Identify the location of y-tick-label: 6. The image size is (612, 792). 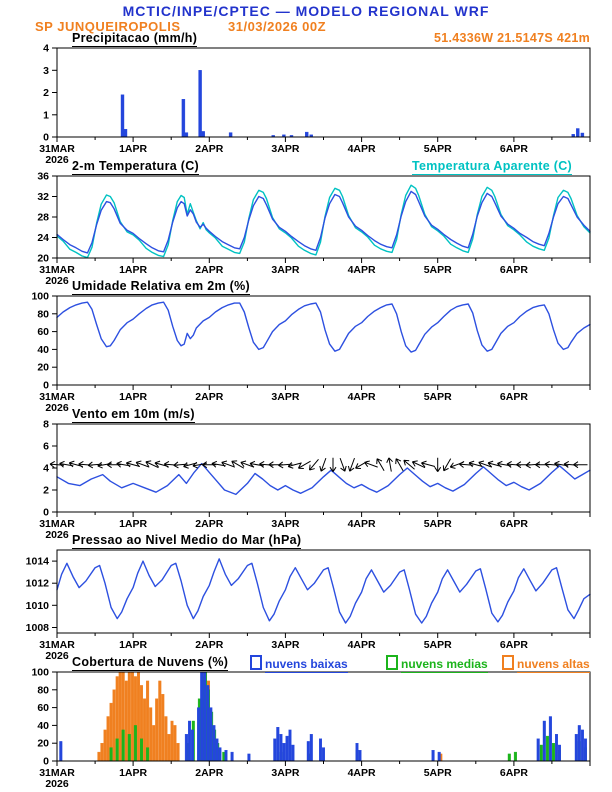
(46, 447).